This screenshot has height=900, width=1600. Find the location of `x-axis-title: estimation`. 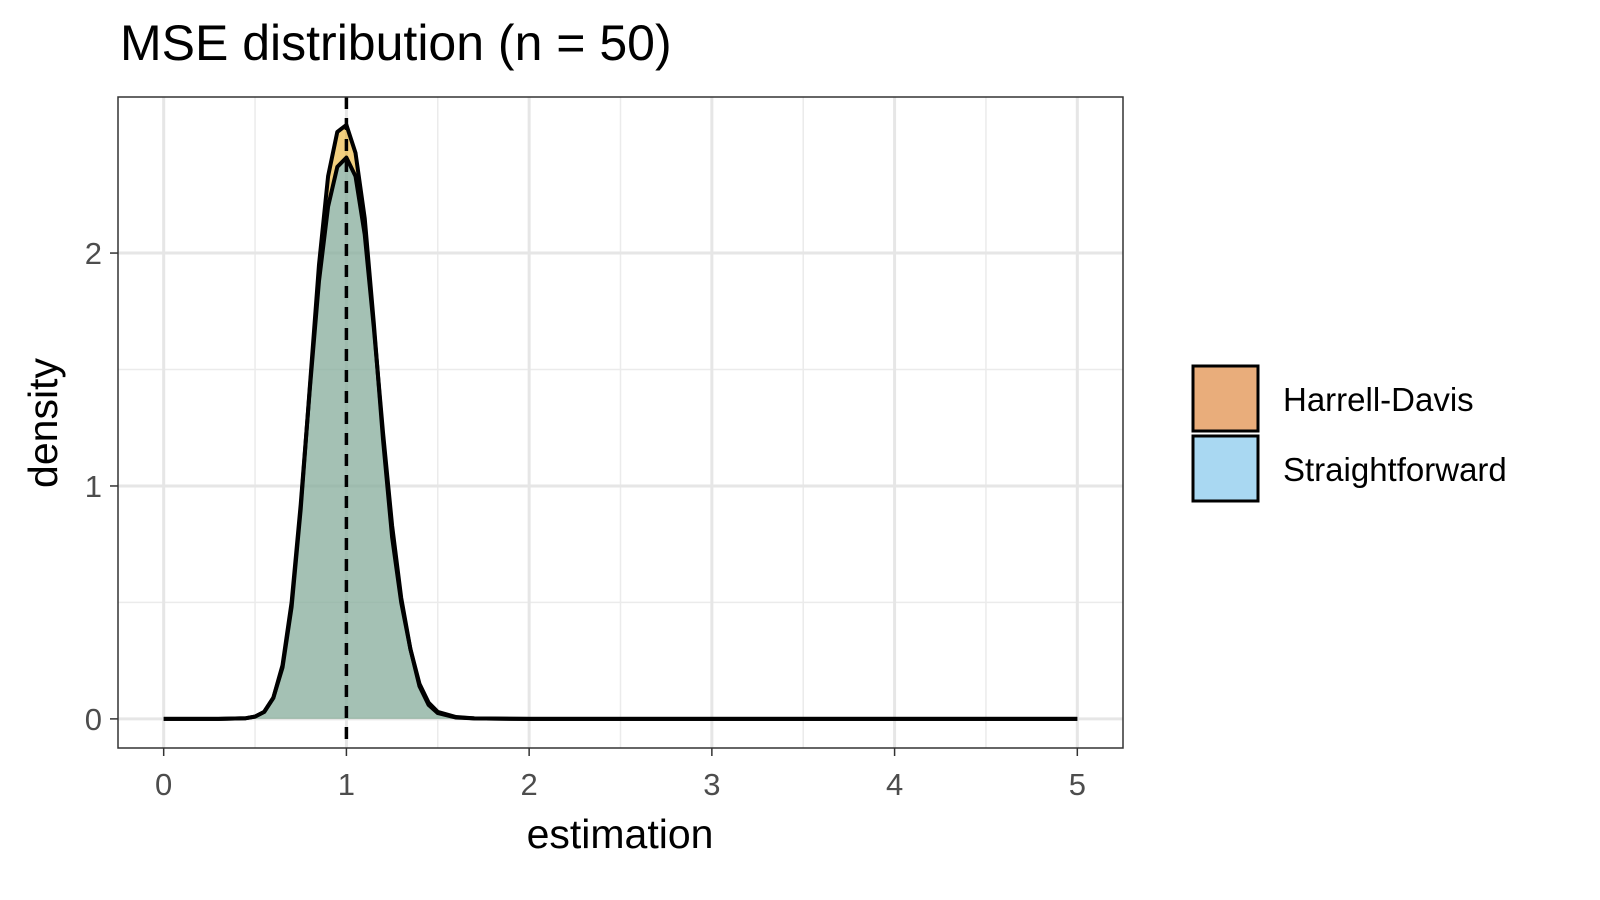

x-axis-title: estimation is located at coordinates (620, 834).